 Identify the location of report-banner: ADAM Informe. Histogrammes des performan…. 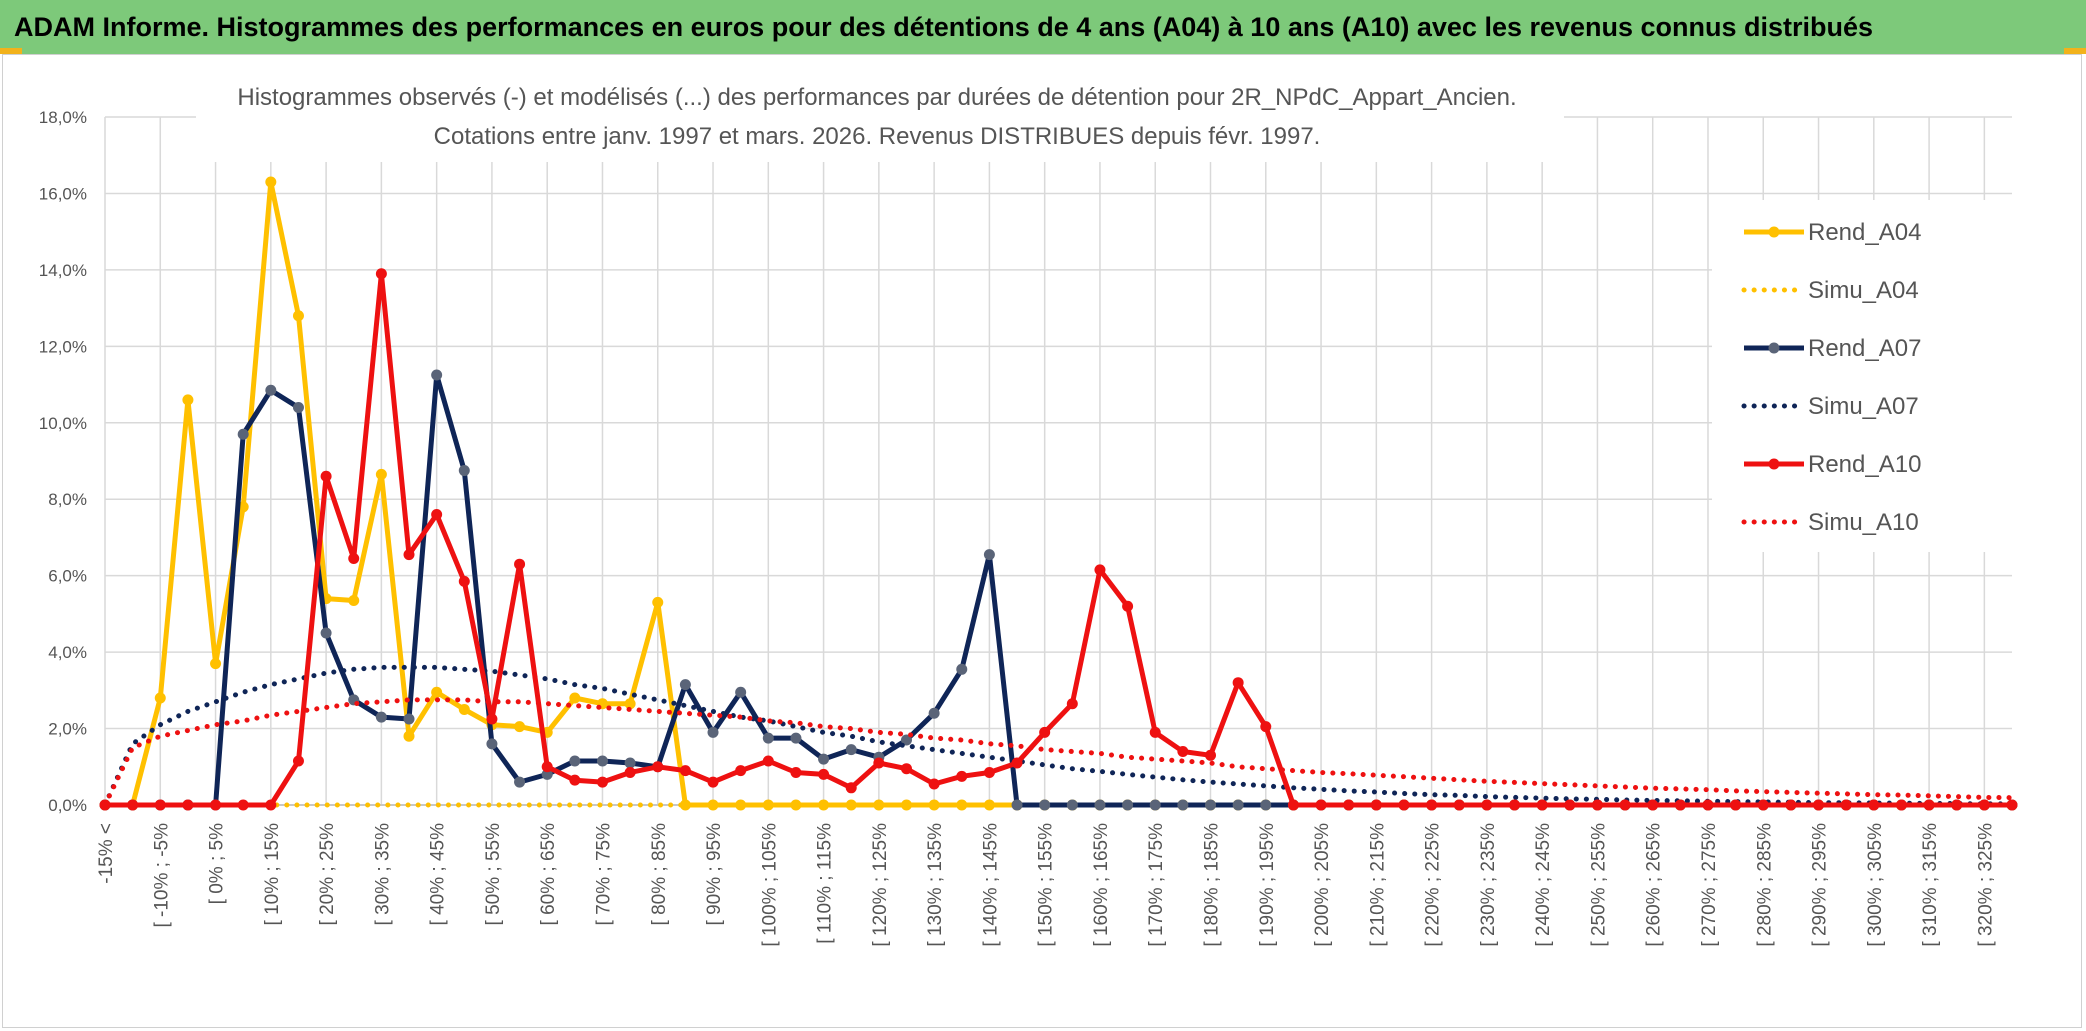
(1043, 27).